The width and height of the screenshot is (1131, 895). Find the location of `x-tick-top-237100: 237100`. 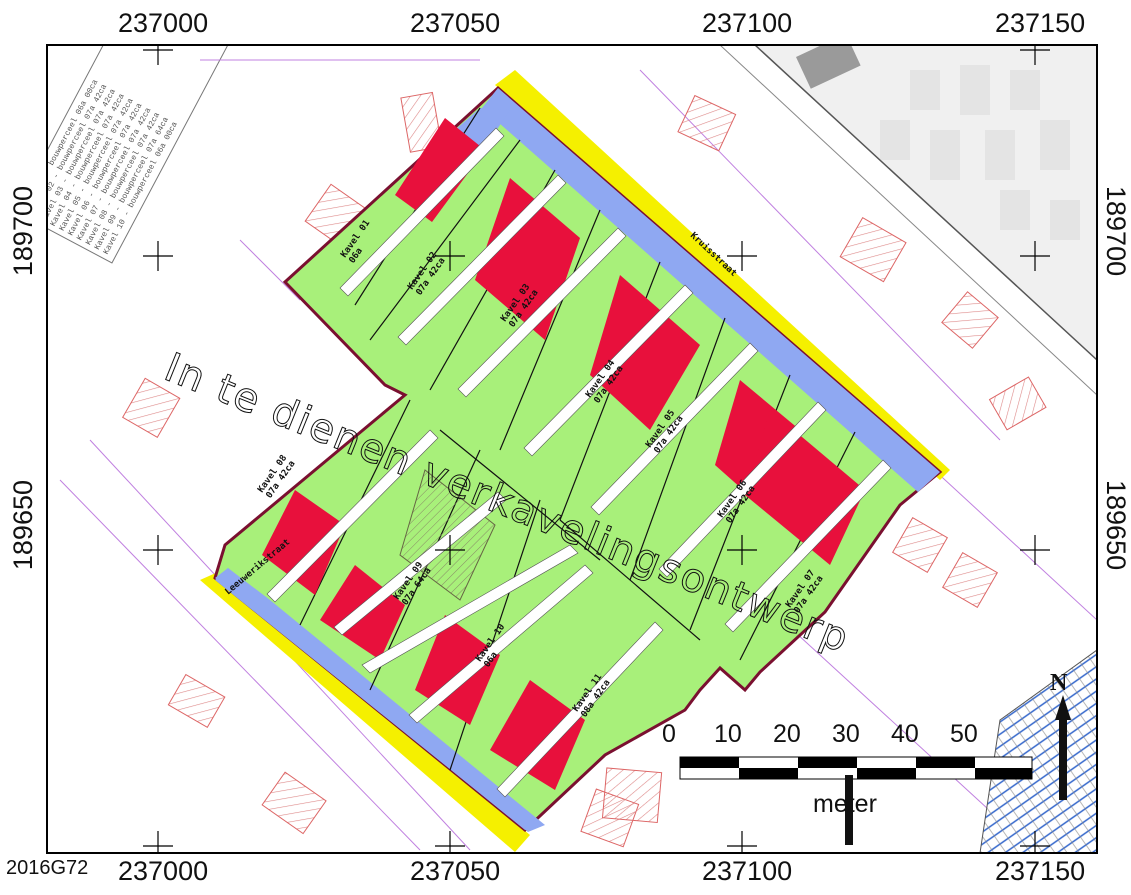

x-tick-top-237100: 237100 is located at coordinates (747, 23).